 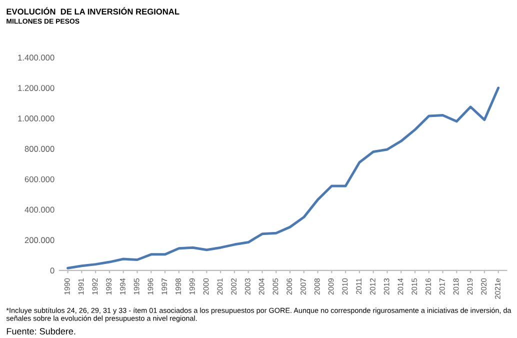 What do you see at coordinates (39, 179) in the screenshot?
I see `y-tick-label: 600.000` at bounding box center [39, 179].